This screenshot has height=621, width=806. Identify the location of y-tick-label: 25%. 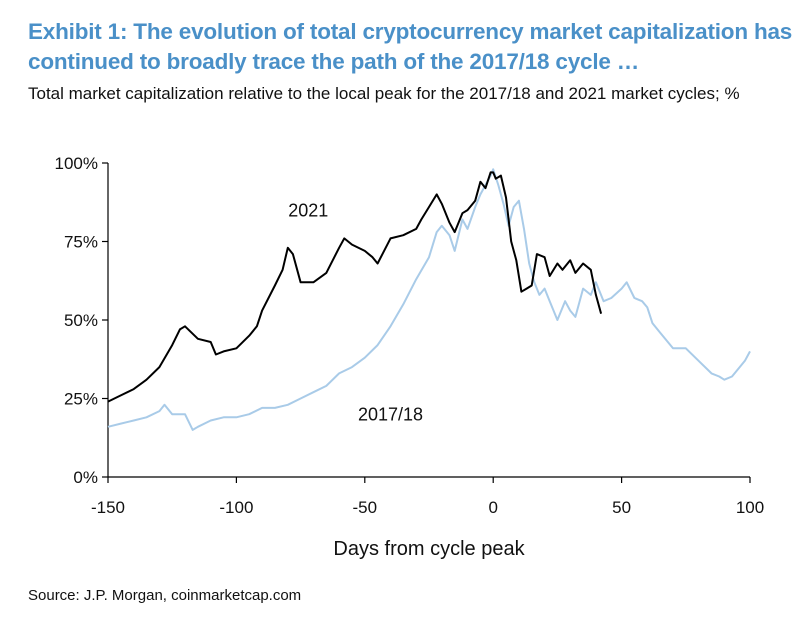
(81, 399).